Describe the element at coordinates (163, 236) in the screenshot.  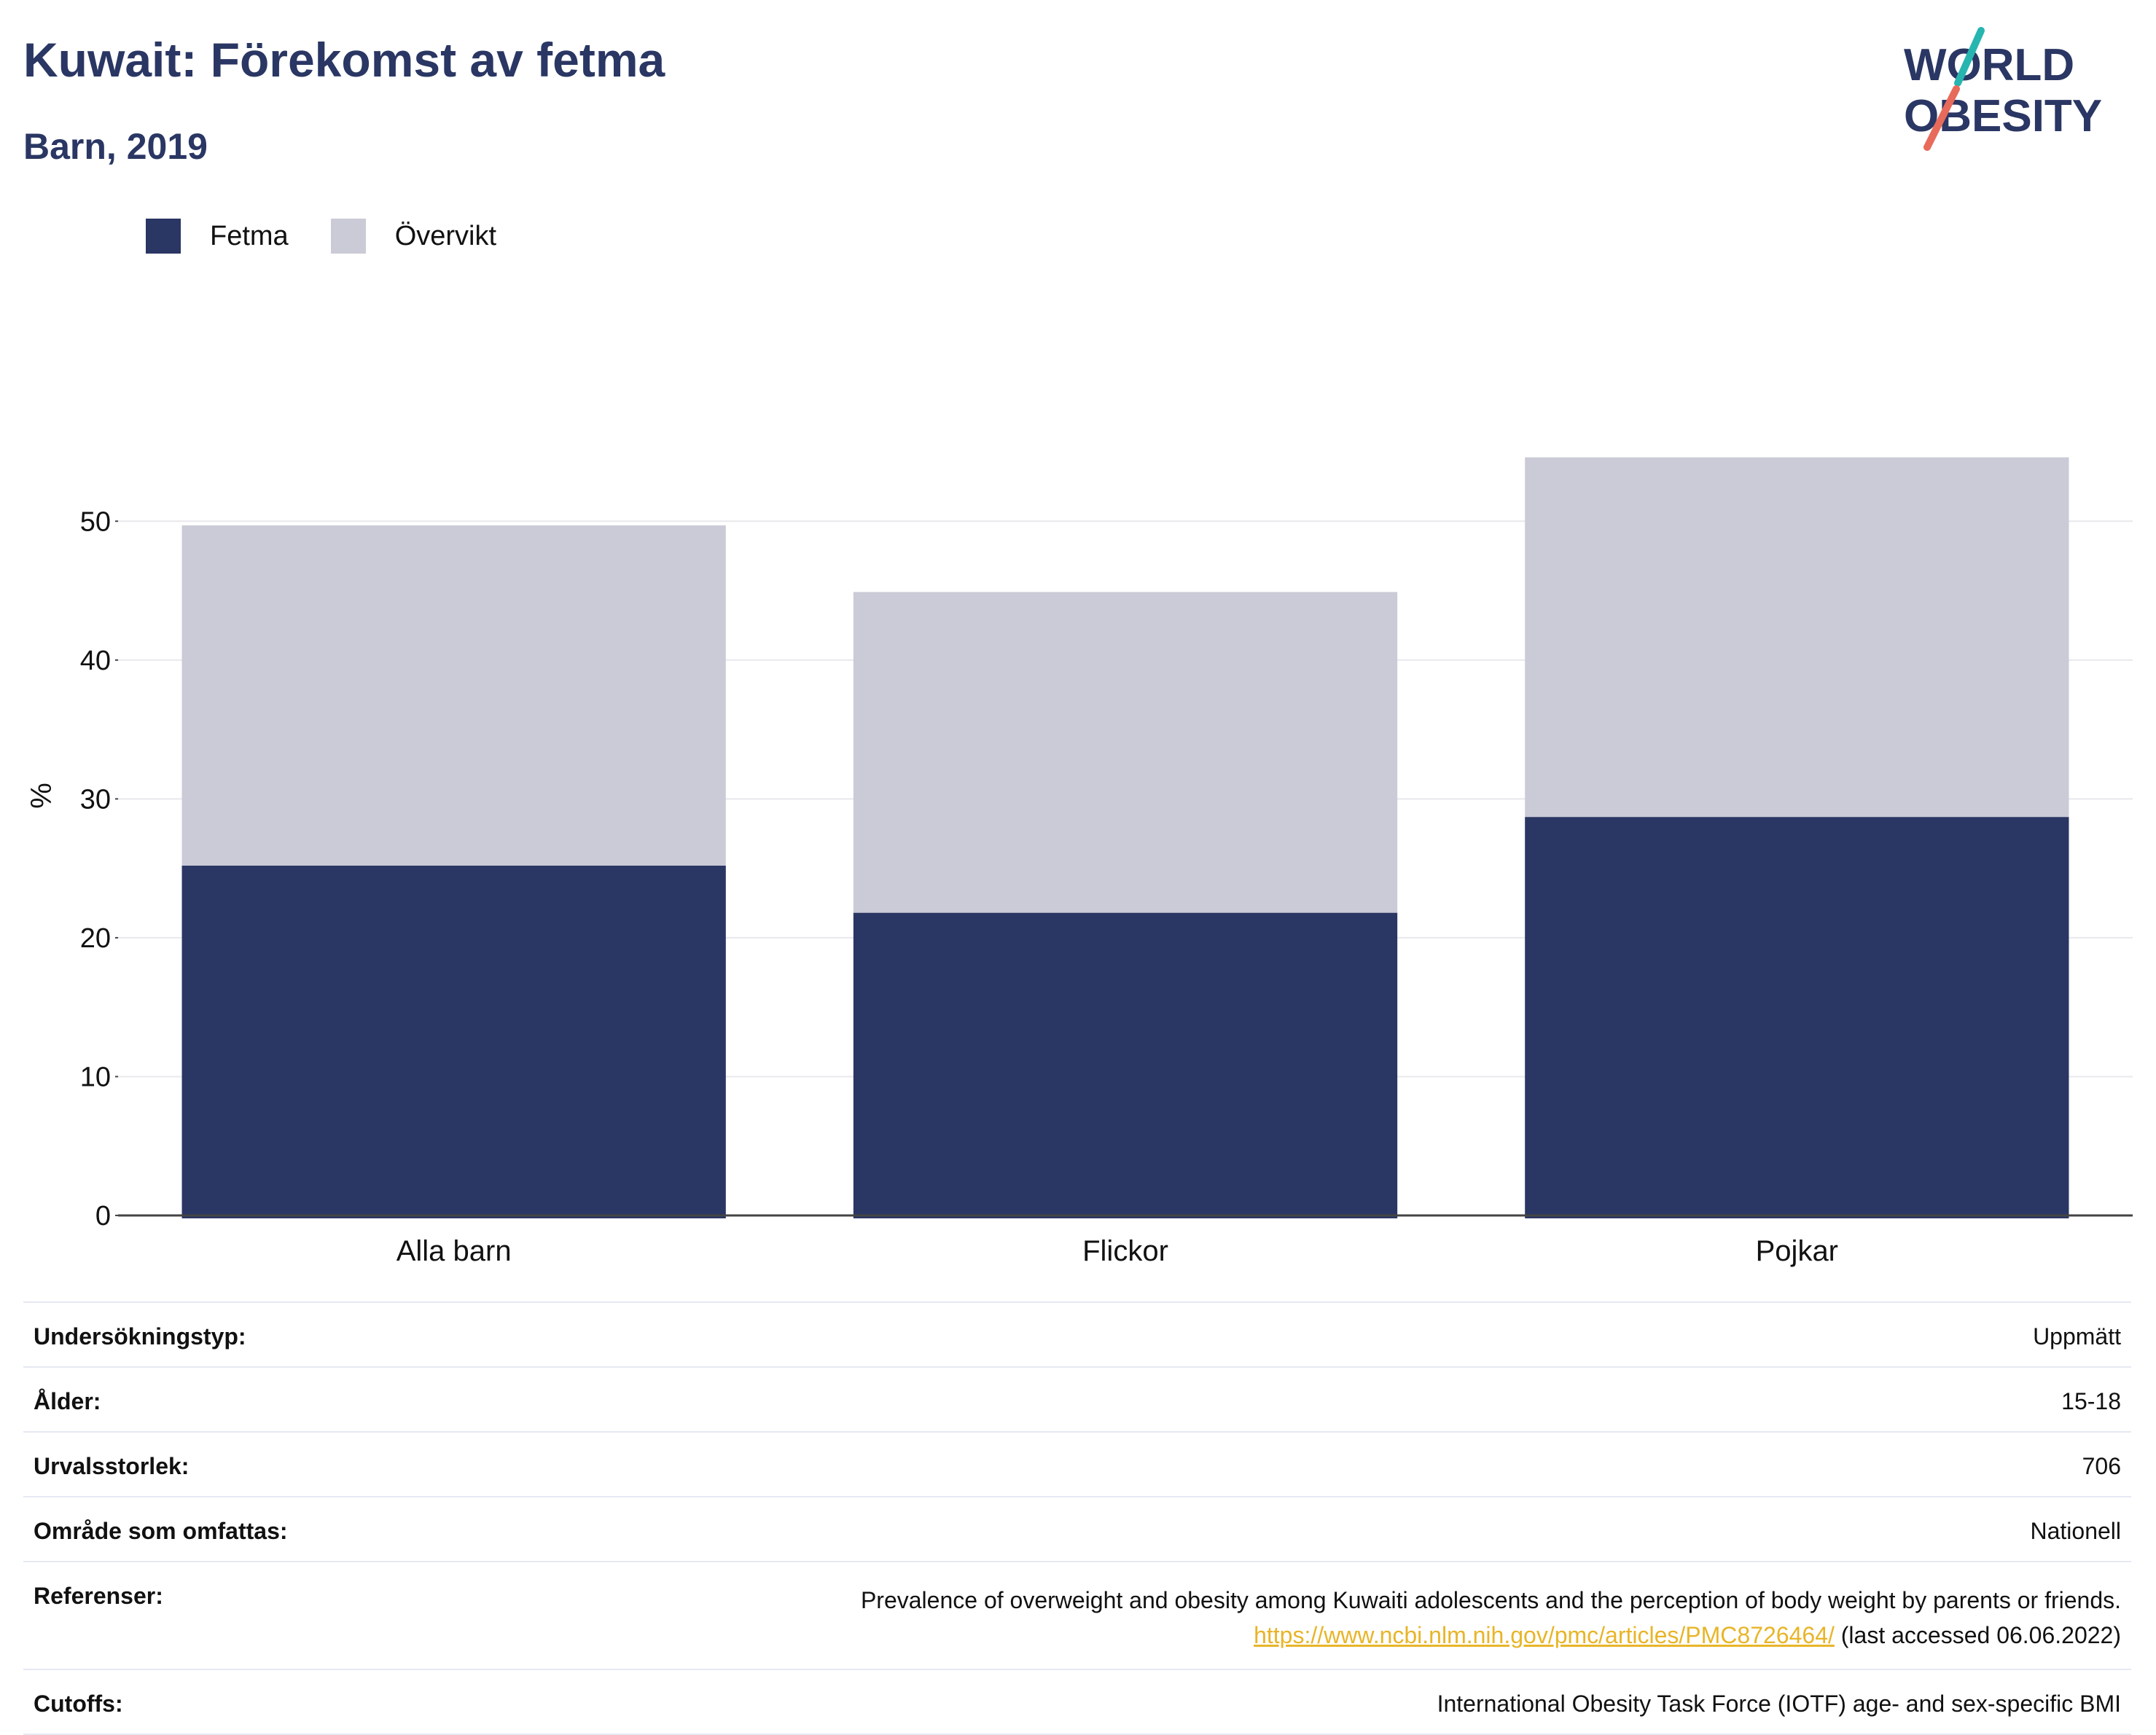
I see `legend-swatch-fetma` at that location.